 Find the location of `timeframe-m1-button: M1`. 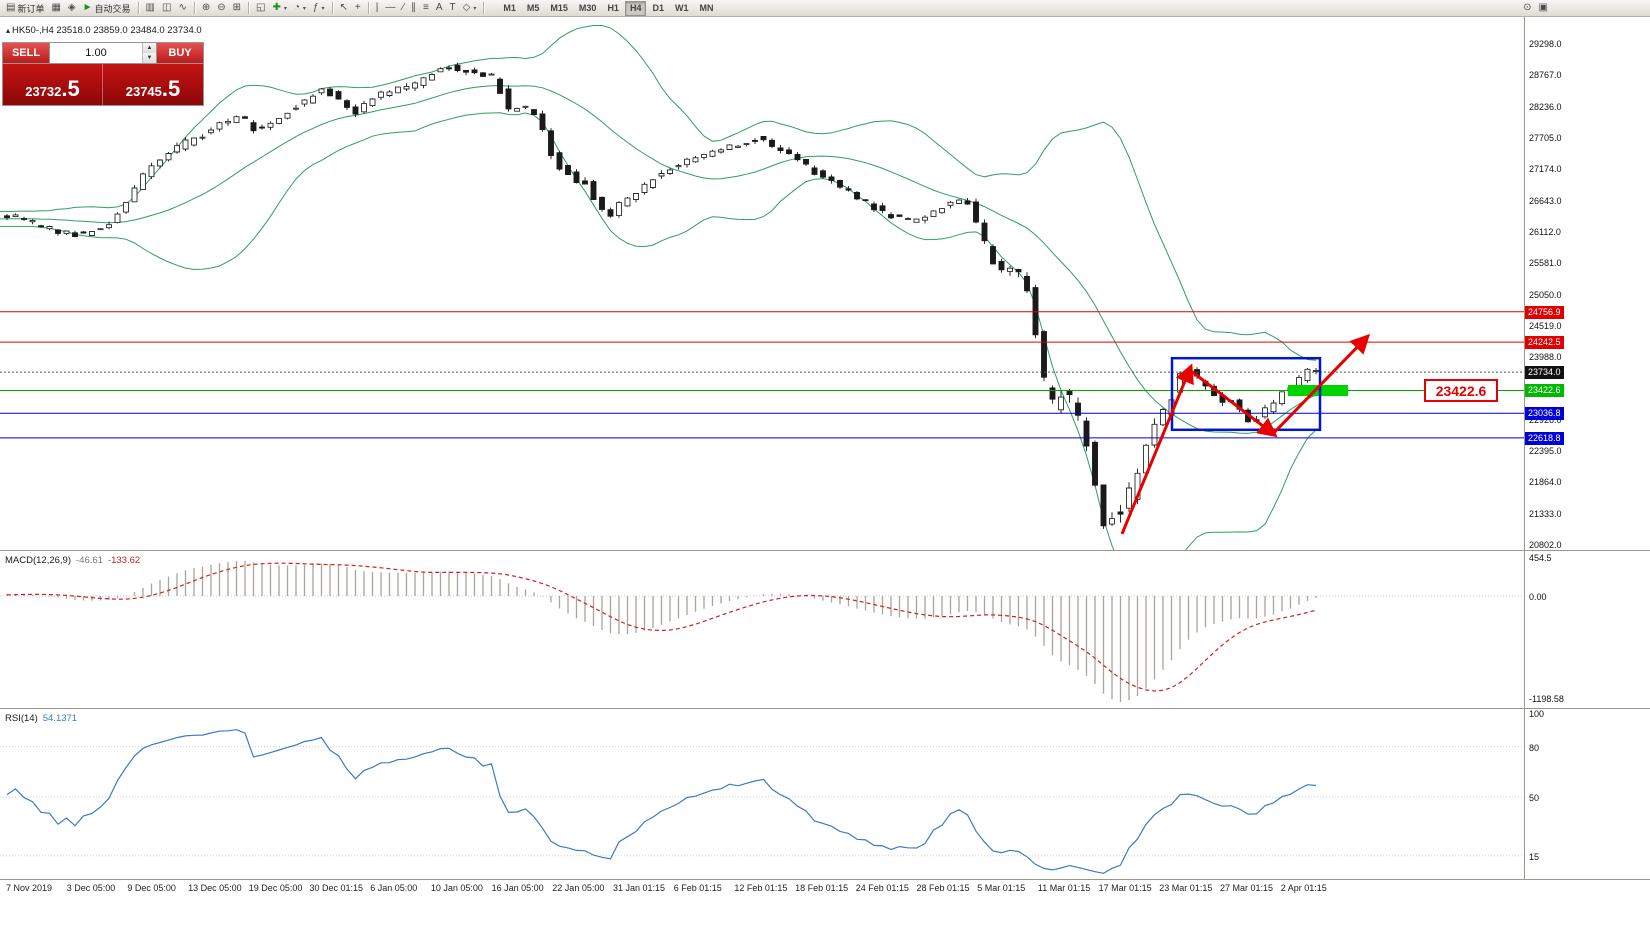

timeframe-m1-button: M1 is located at coordinates (509, 8).